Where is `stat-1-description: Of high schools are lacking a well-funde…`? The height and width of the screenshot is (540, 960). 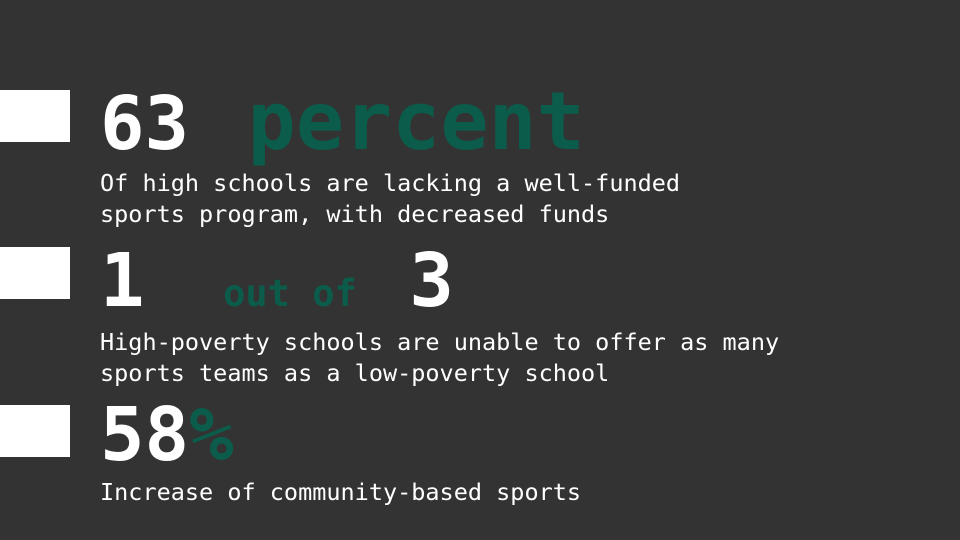 stat-1-description: Of high schools are lacking a well-funde… is located at coordinates (390, 199).